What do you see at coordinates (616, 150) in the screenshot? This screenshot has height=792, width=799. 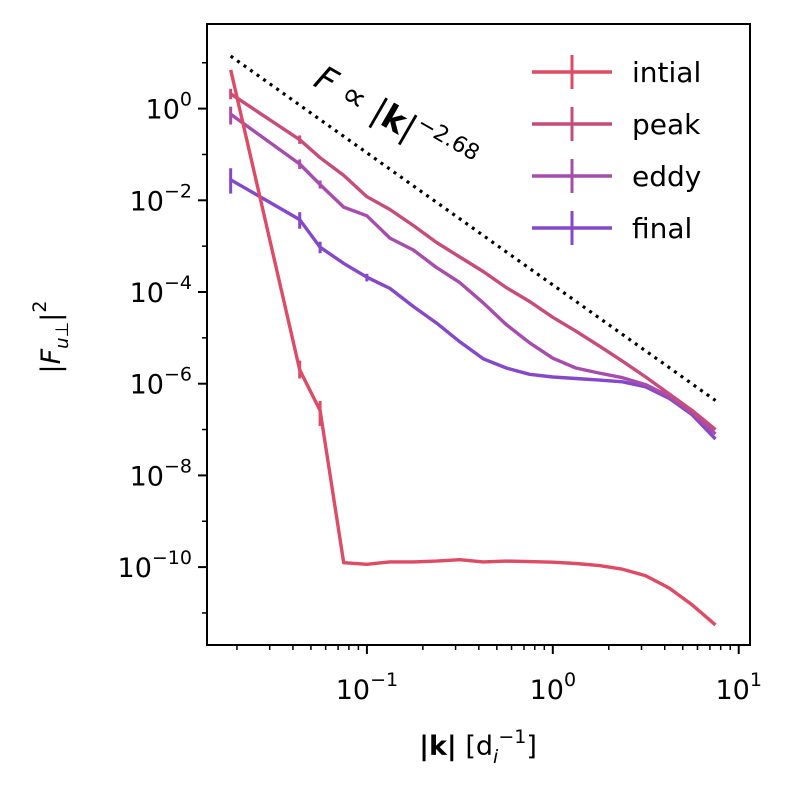 I see `legend: intial peak eddy final` at bounding box center [616, 150].